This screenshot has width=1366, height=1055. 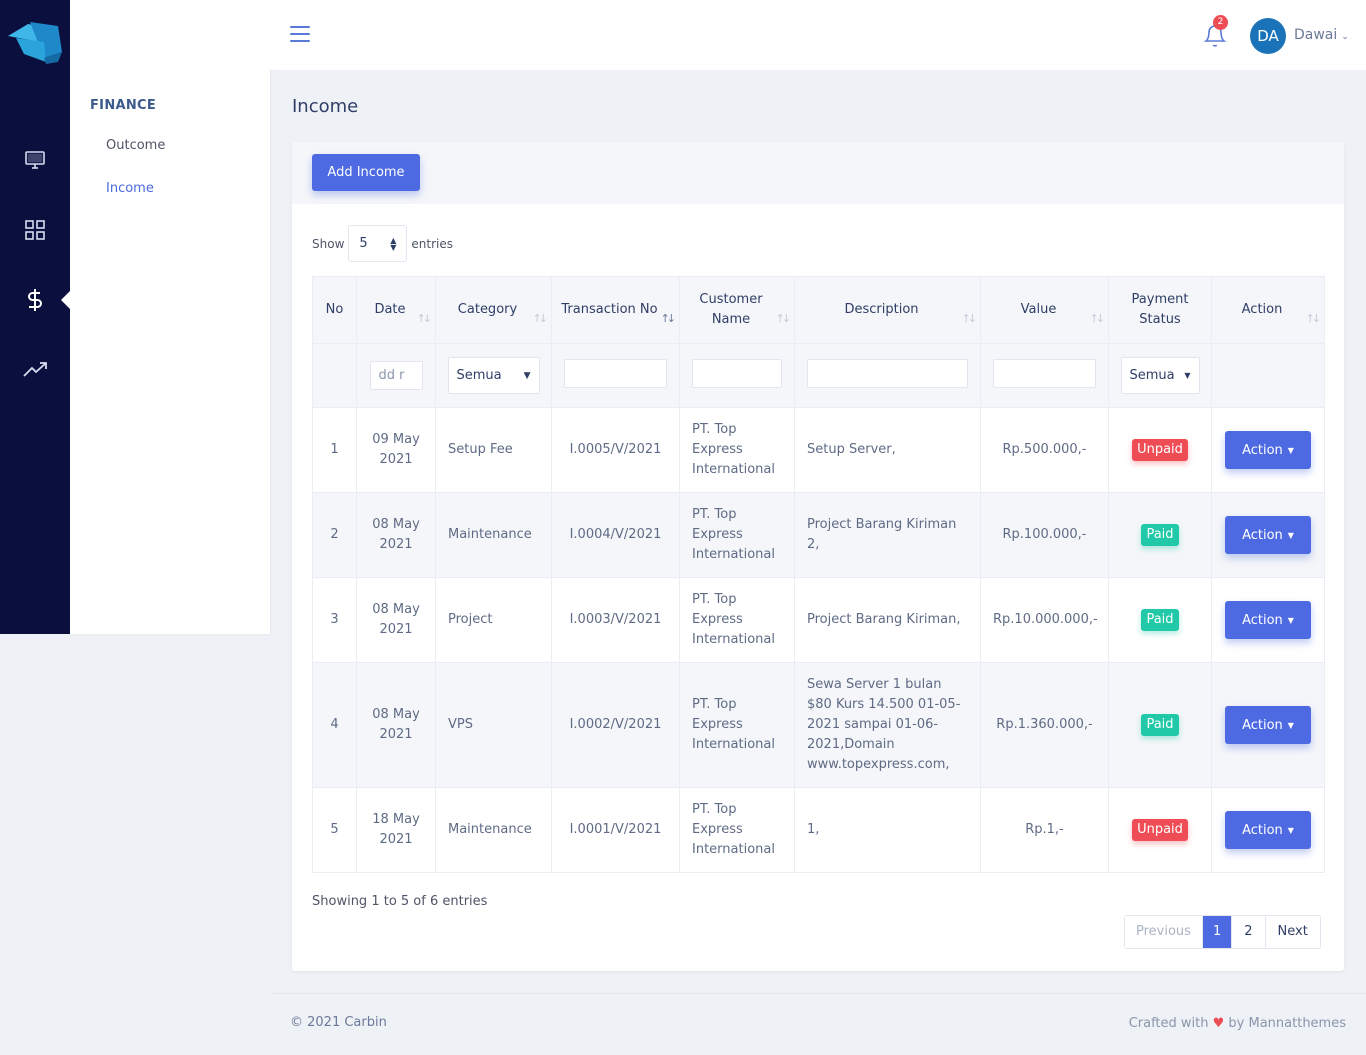 I want to click on logo, so click(x=35, y=42).